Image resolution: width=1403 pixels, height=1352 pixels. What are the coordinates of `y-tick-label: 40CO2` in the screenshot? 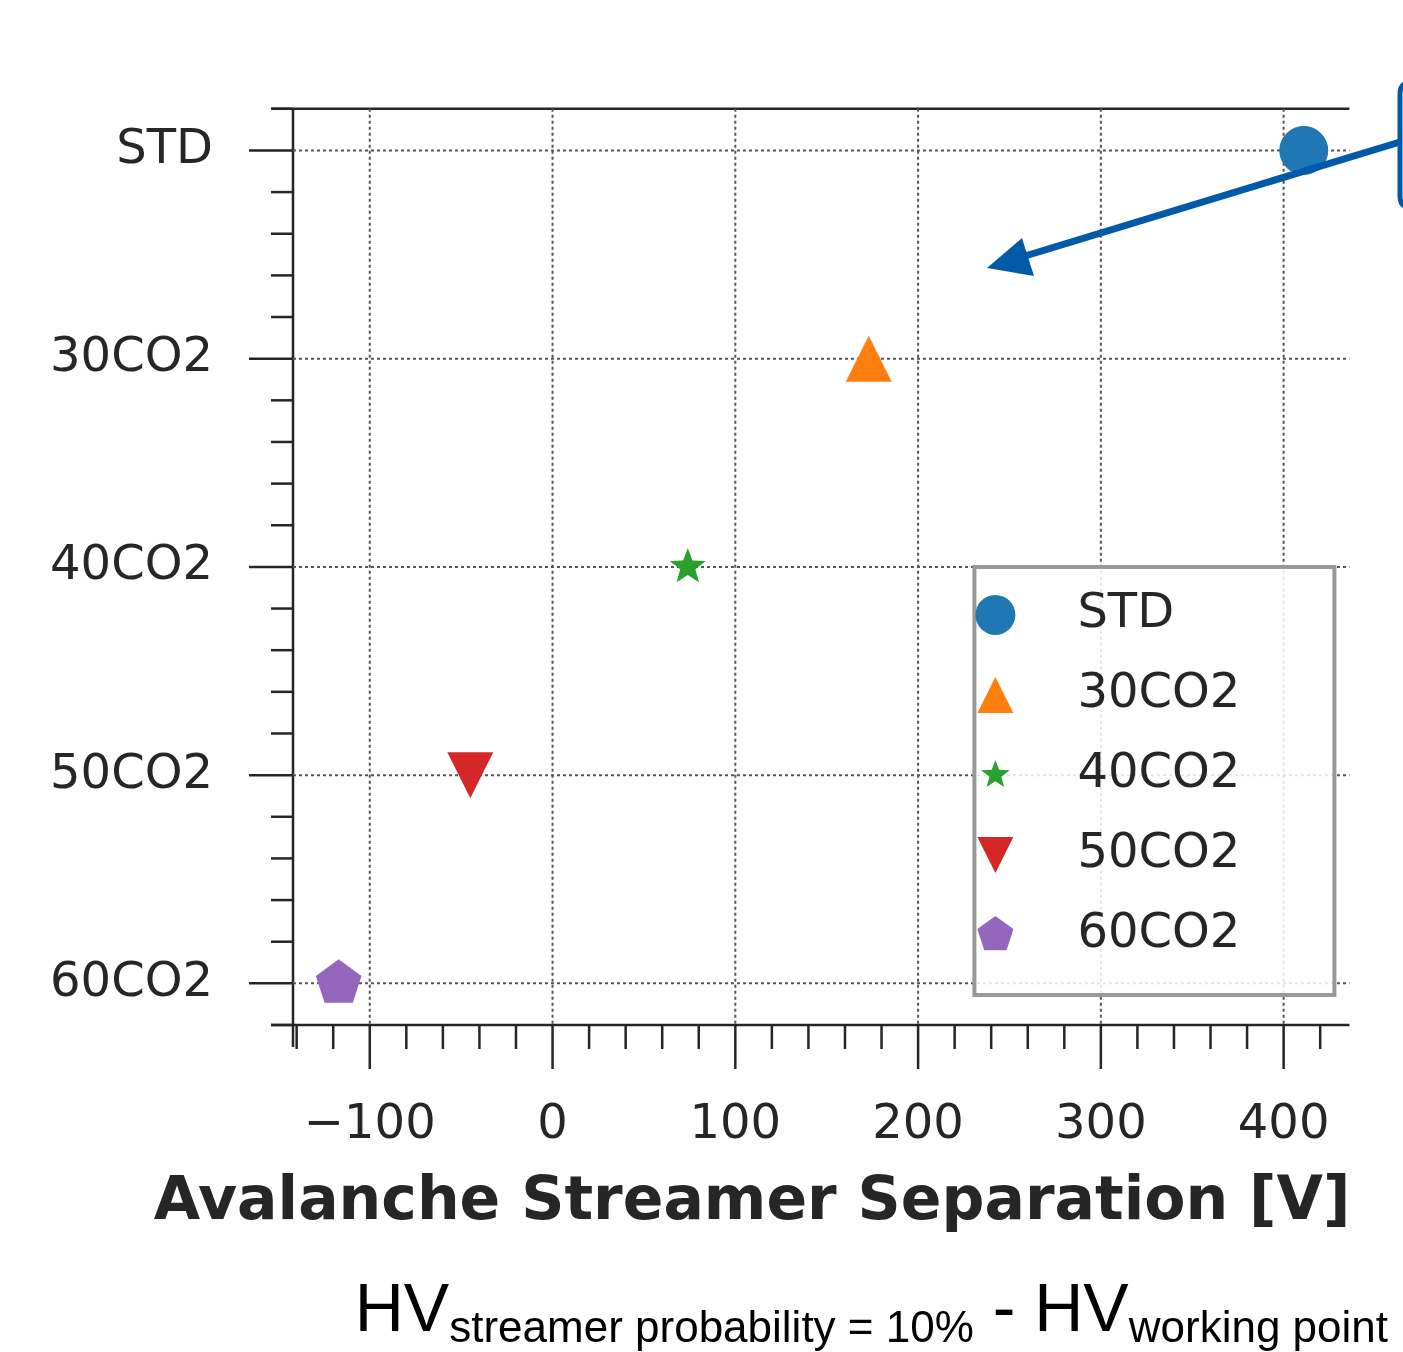 It's located at (131, 562).